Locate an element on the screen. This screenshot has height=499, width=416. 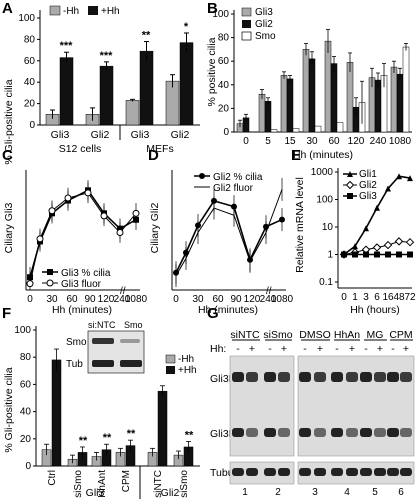
legend-c-gli3pct-marker is located at coordinates (50, 272).